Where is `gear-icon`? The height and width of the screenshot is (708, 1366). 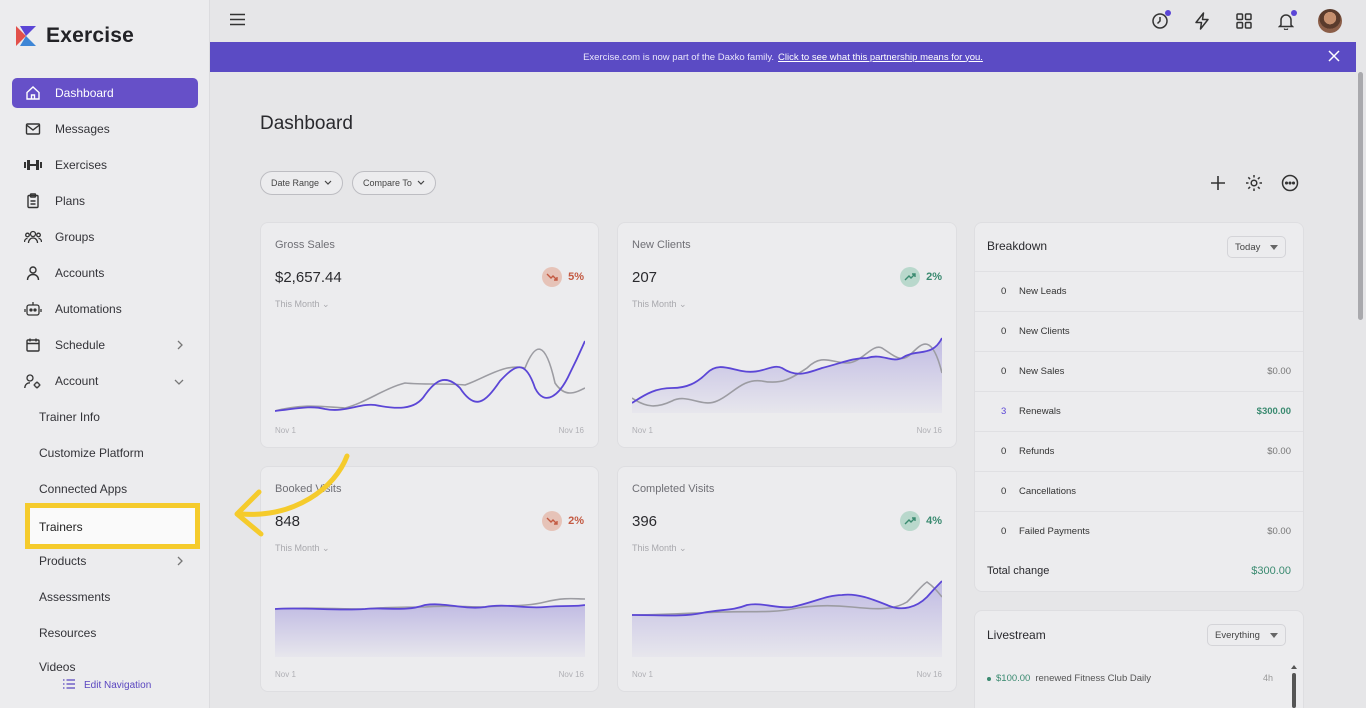
gear-icon is located at coordinates (1254, 185).